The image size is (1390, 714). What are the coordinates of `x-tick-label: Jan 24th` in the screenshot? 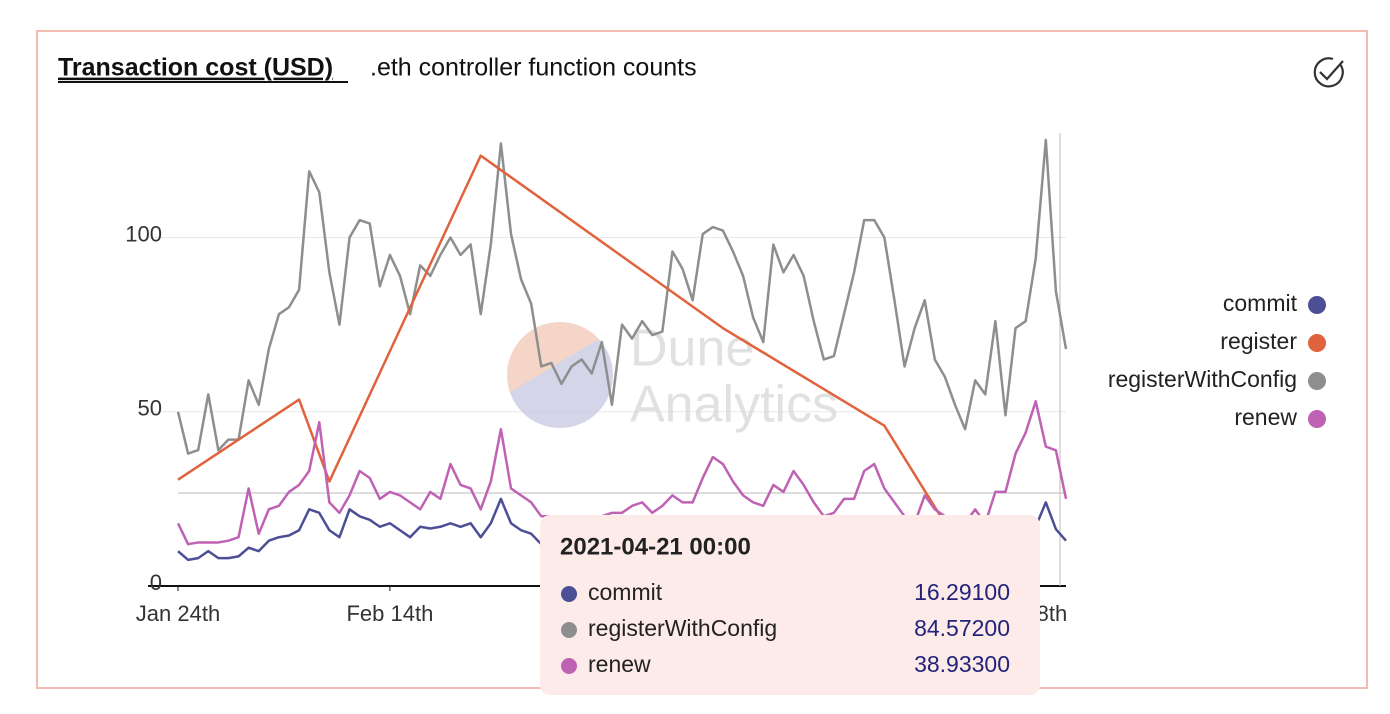 It's located at (178, 613).